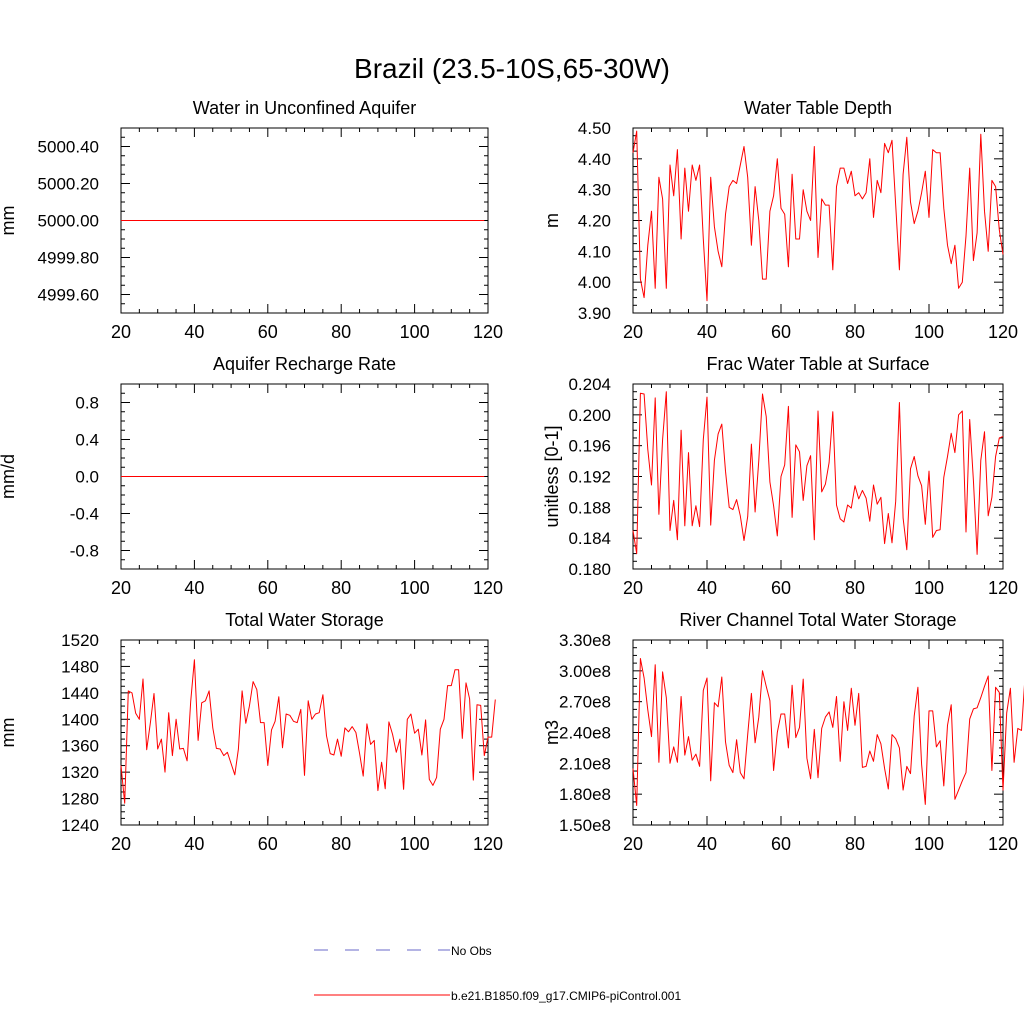  I want to click on y-tick-label: -0.4, so click(84, 514).